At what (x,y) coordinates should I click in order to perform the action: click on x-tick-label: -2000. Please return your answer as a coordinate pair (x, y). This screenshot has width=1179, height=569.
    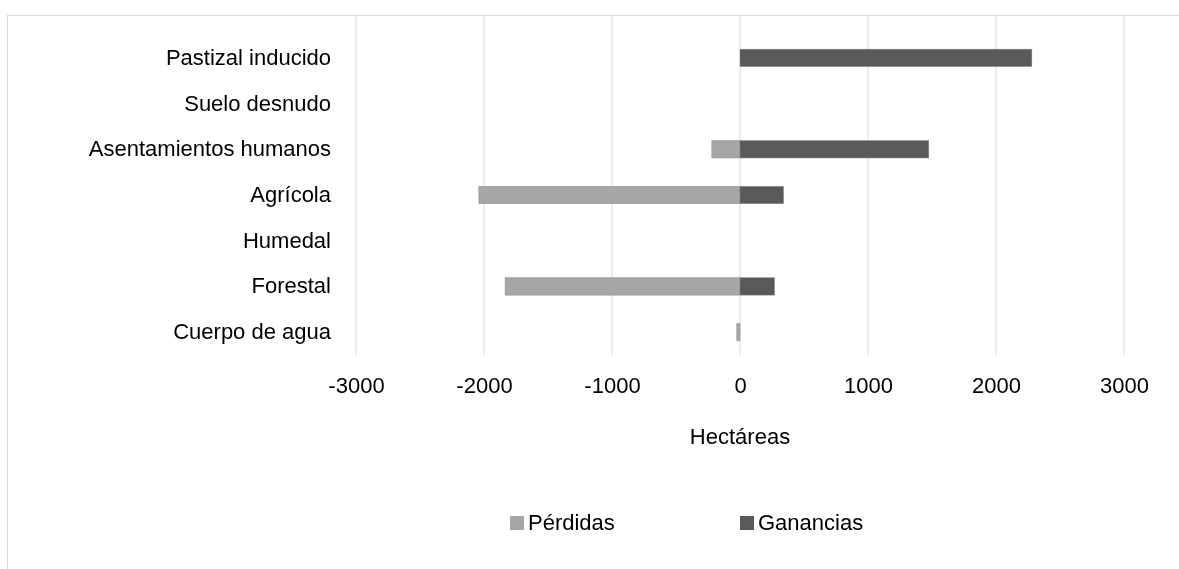
    Looking at the image, I should click on (484, 385).